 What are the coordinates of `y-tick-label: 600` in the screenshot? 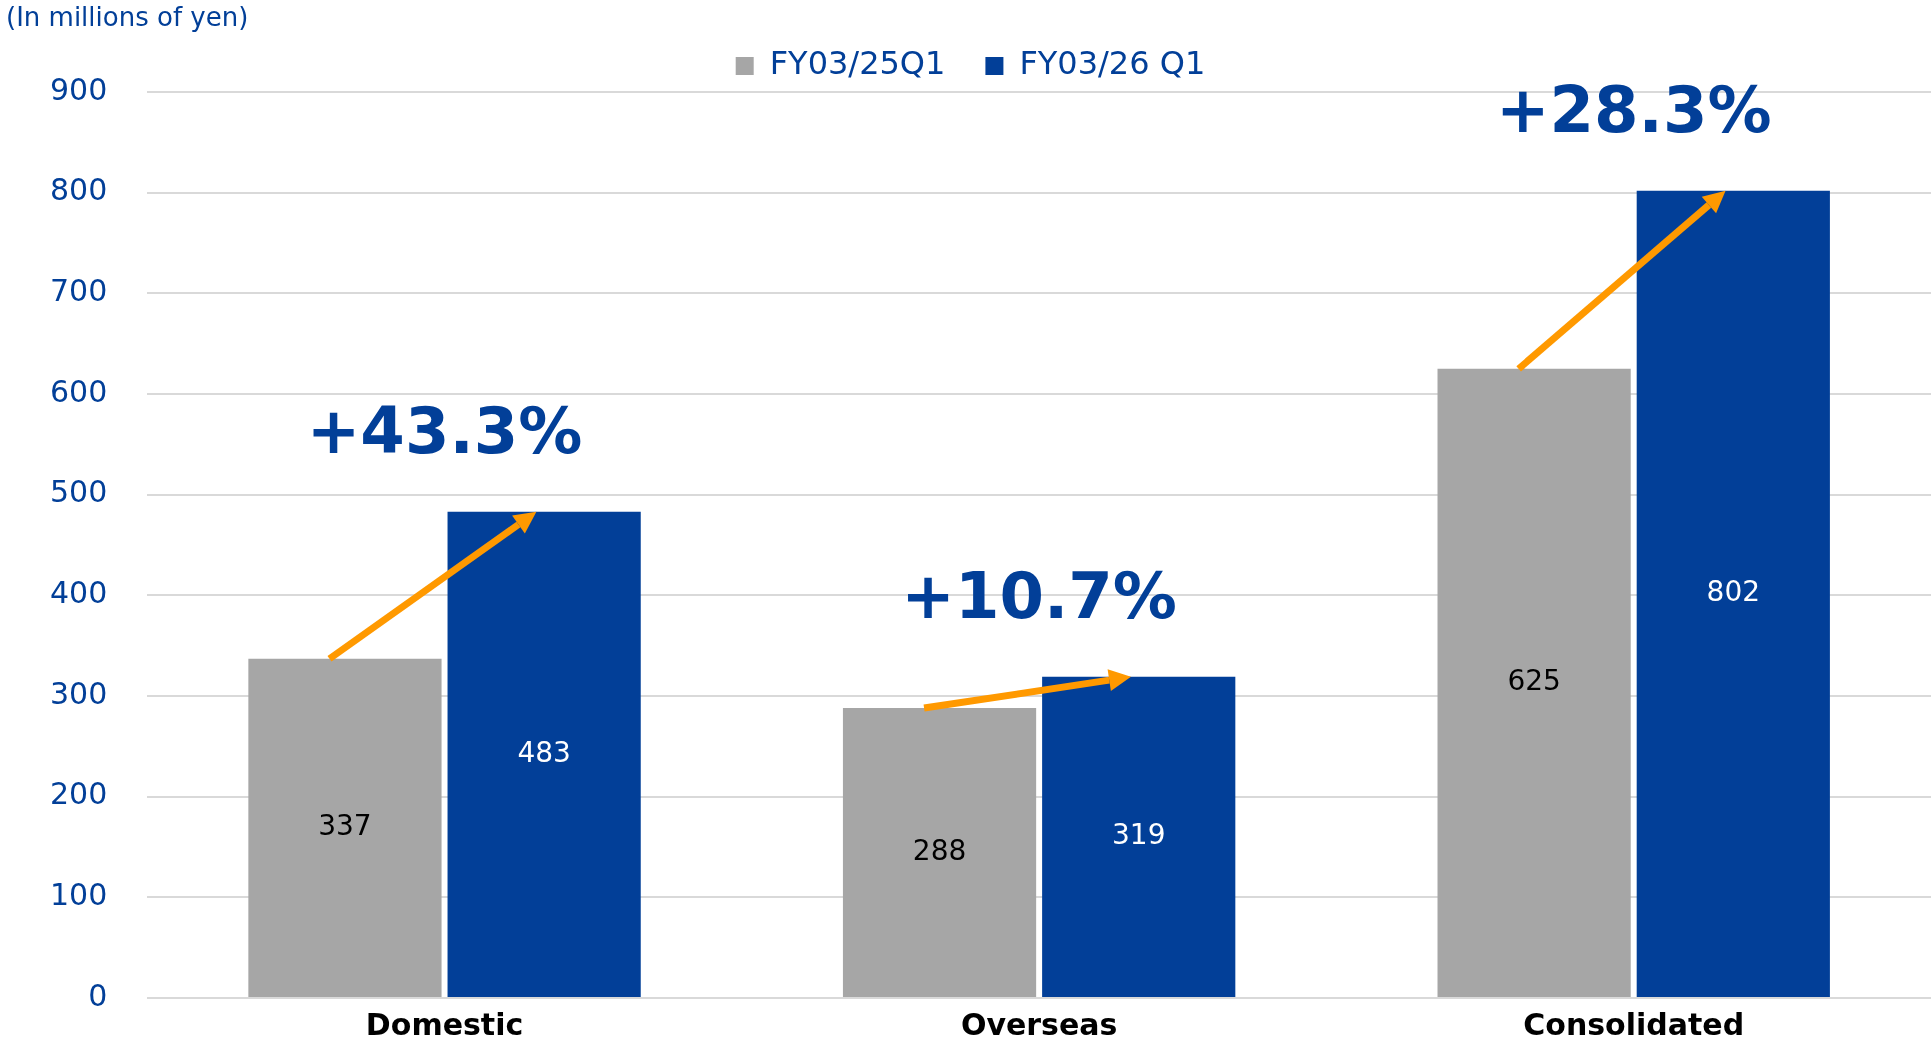 It's located at (79, 391).